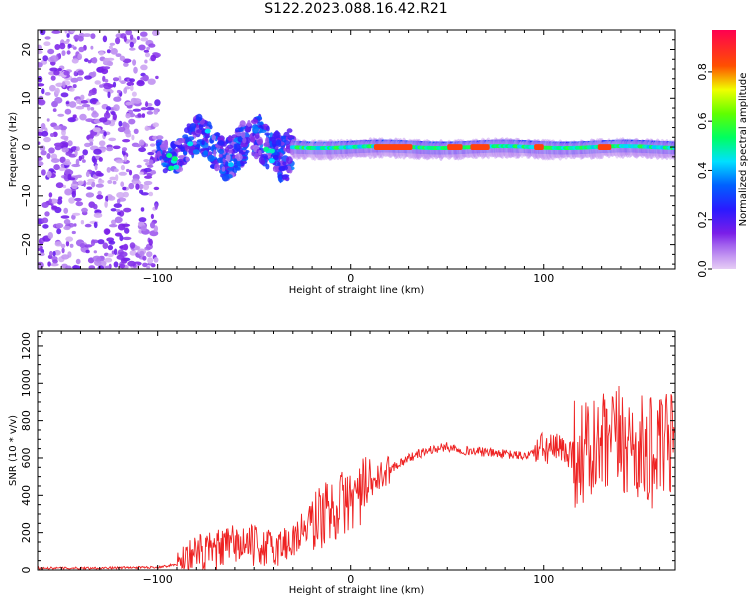 The image size is (750, 600). Describe the element at coordinates (26, 50) in the screenshot. I see `y-tick-label: 20` at that location.